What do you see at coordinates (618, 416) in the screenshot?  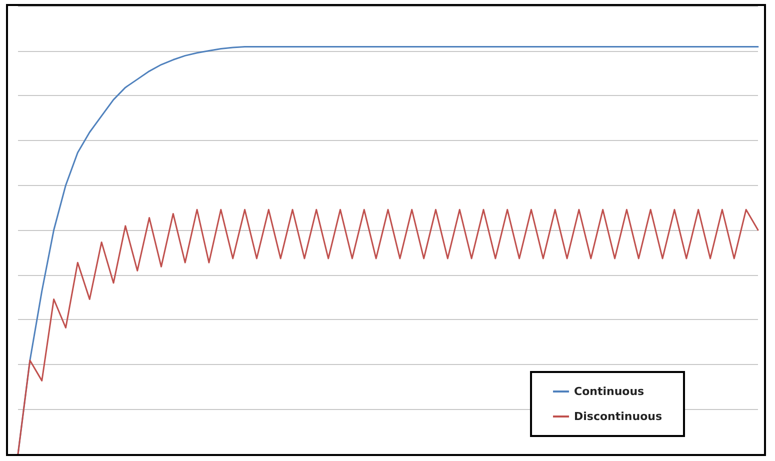 I see `legend-label: Discontinuous` at bounding box center [618, 416].